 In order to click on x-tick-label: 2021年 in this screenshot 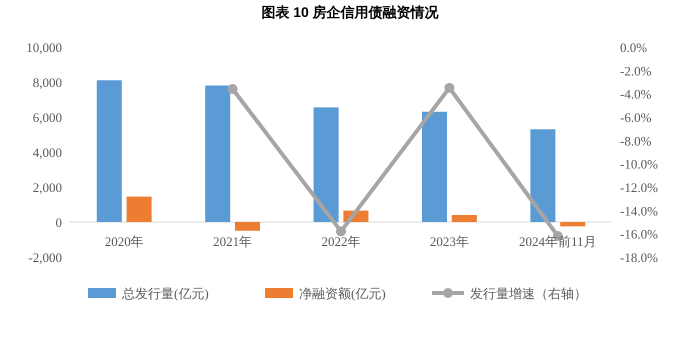, I will do `click(232, 241)`.